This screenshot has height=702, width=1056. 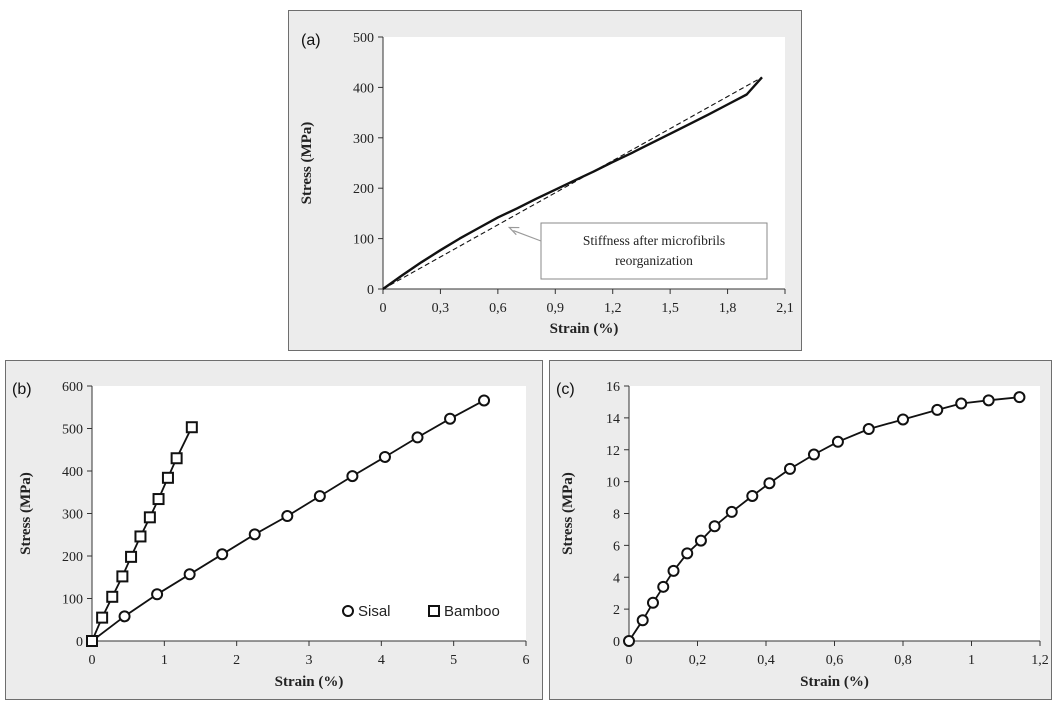 What do you see at coordinates (348, 611) in the screenshot?
I see `legend-marker-circle` at bounding box center [348, 611].